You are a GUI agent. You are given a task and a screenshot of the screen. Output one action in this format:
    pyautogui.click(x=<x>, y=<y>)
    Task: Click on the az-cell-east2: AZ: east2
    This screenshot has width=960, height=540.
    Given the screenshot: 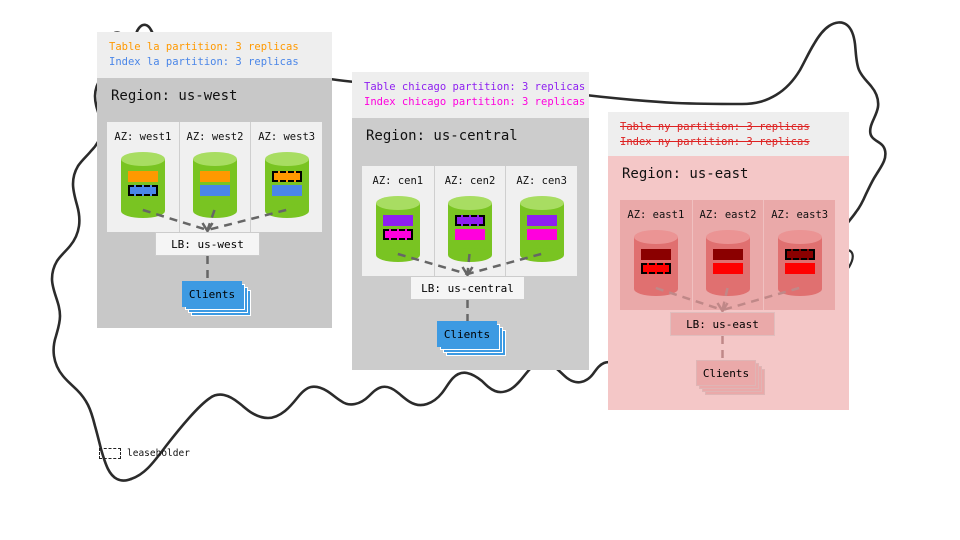 What is the action you would take?
    pyautogui.click(x=727, y=255)
    